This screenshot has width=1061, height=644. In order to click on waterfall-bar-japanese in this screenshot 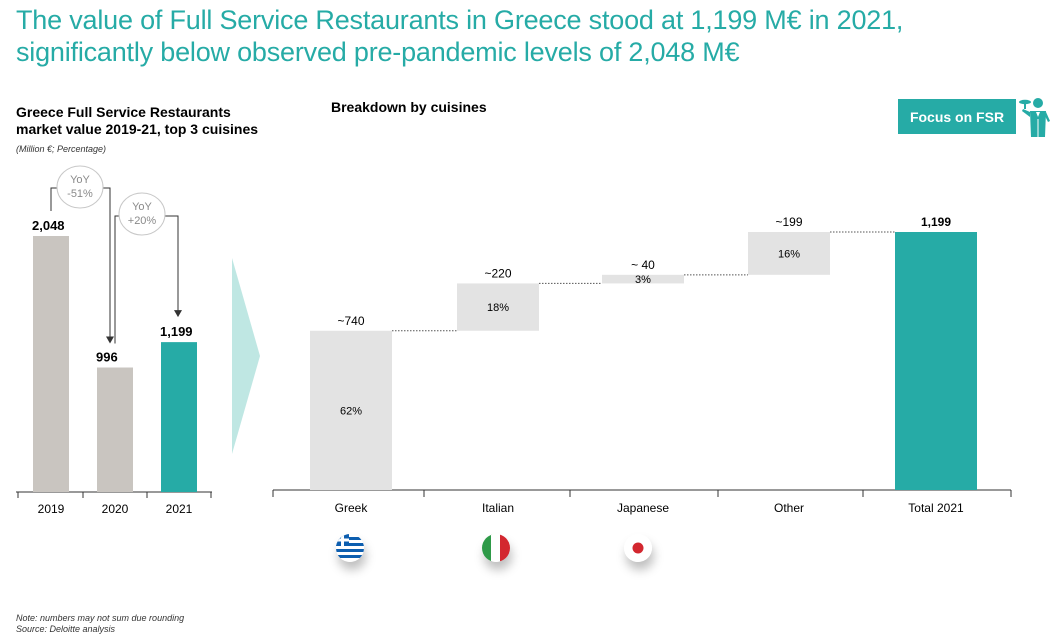, I will do `click(643, 279)`.